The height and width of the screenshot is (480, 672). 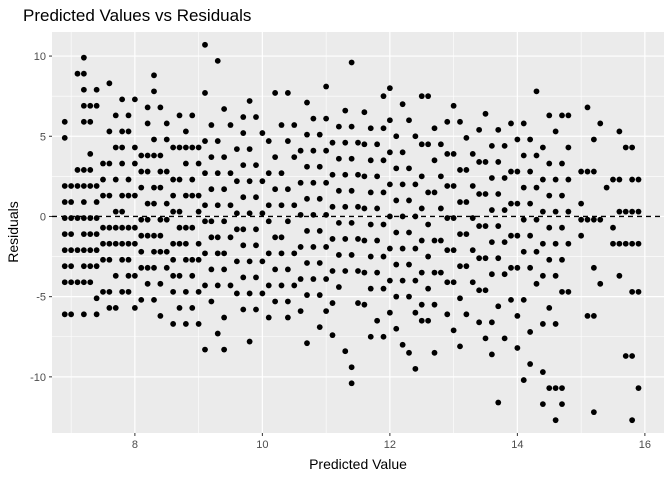 What do you see at coordinates (41, 298) in the screenshot?
I see `y-tick-label: -5` at bounding box center [41, 298].